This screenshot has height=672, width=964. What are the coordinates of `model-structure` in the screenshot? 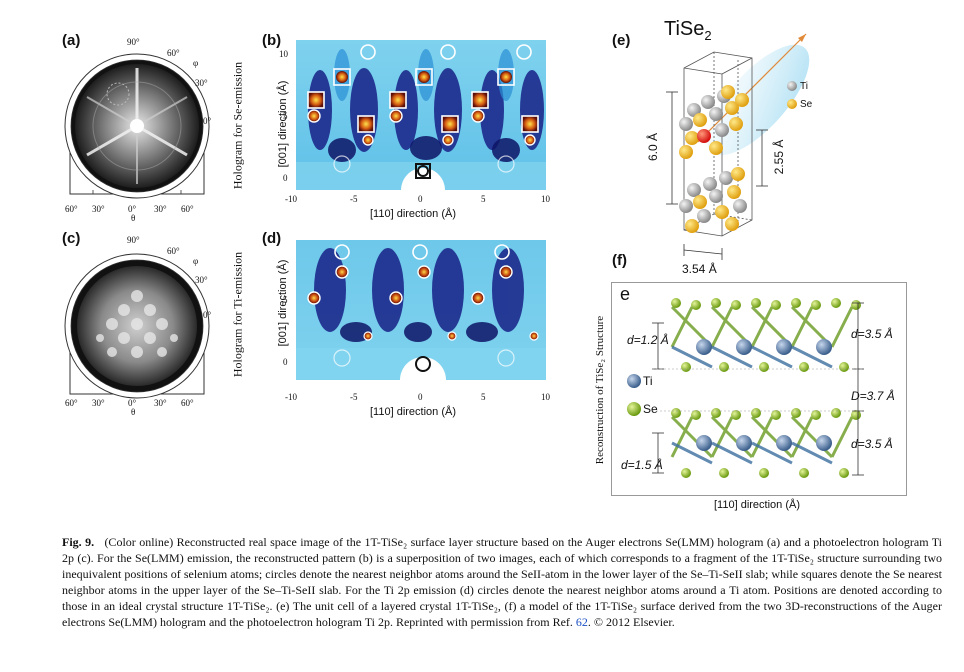 It's located at (745, 388).